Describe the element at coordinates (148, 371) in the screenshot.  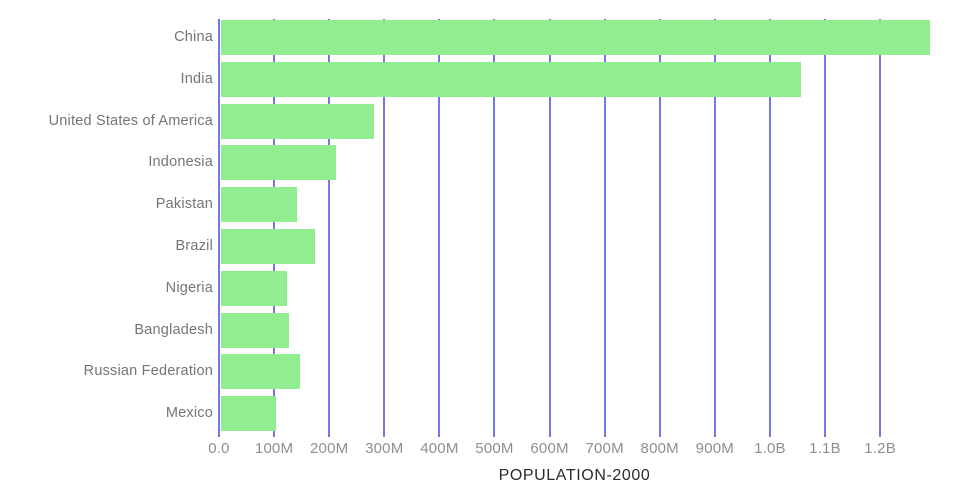
I see `category-label: Russian Federation` at that location.